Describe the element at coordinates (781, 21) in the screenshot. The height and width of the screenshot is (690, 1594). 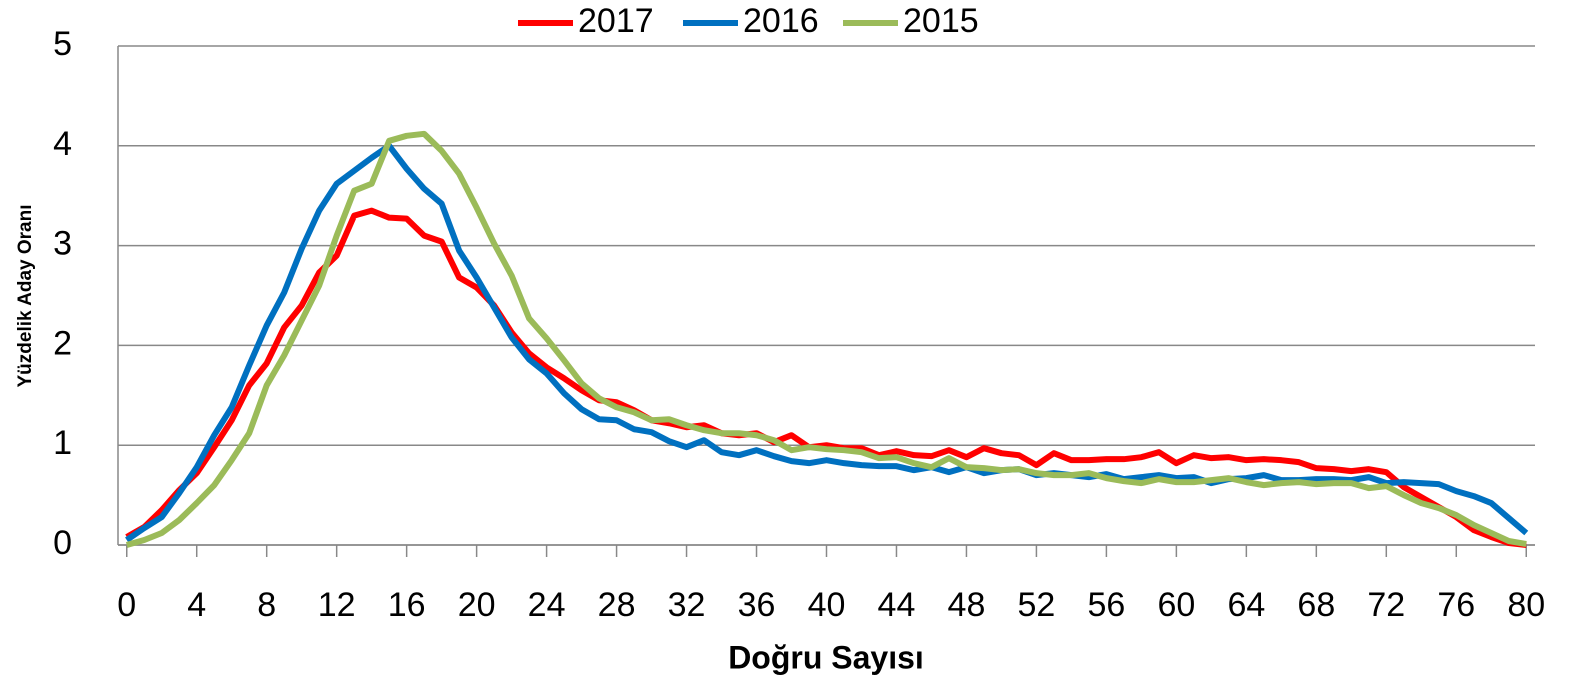
I see `legend-label: 2016` at that location.